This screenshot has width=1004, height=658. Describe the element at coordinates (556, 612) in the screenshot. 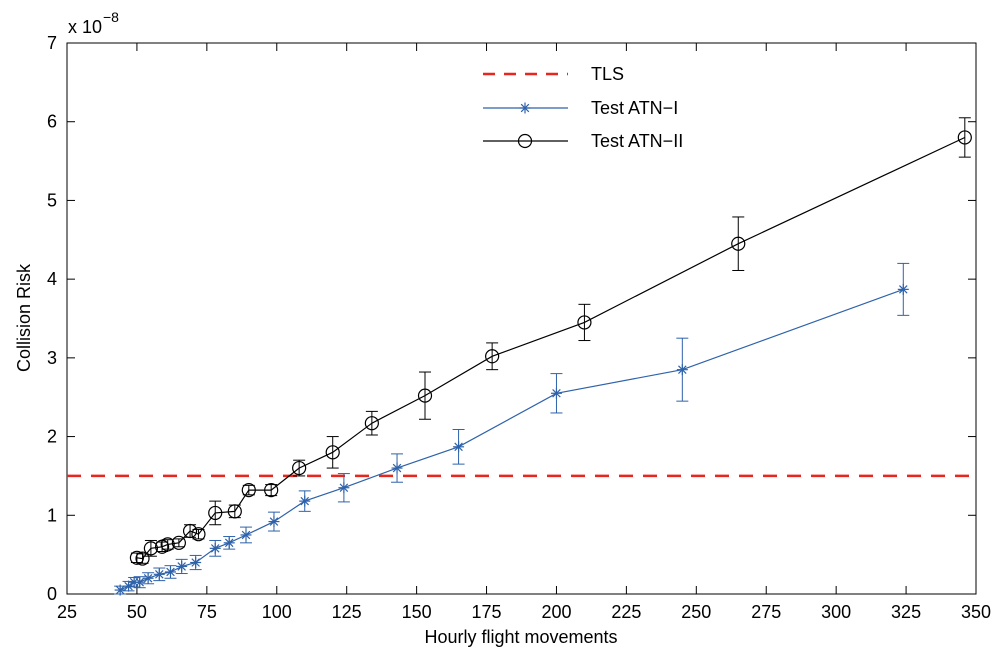

I see `x-tick-label-7: 200` at that location.